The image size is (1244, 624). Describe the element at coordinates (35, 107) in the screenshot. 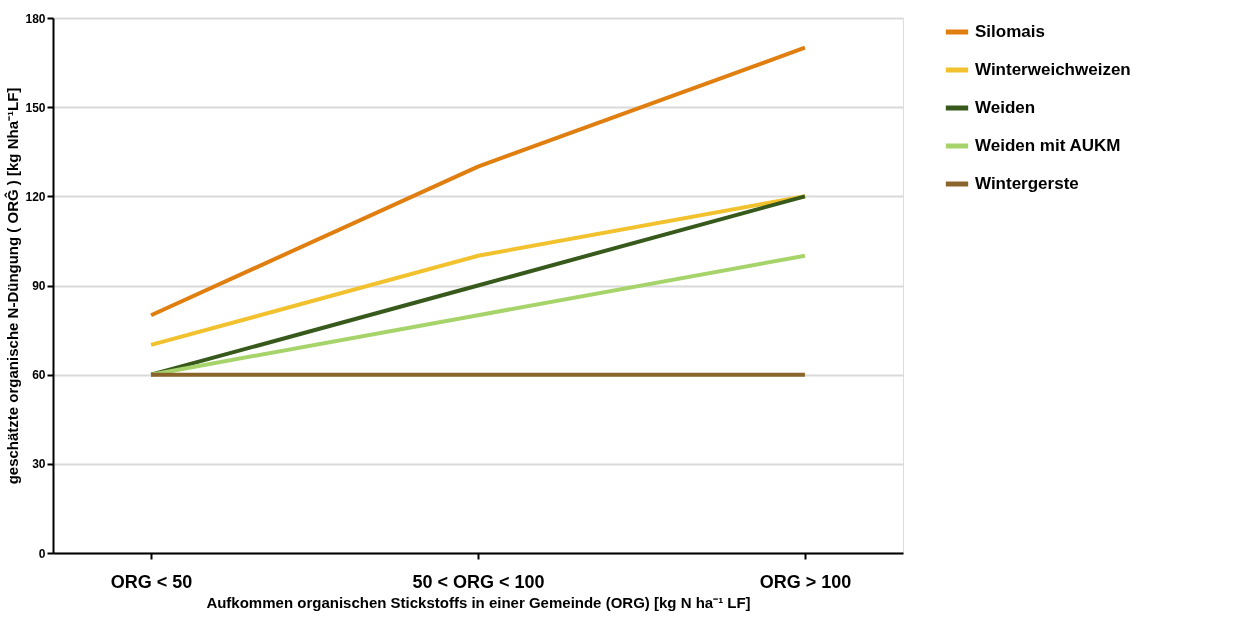

I see `y-tick-label: 150` at that location.